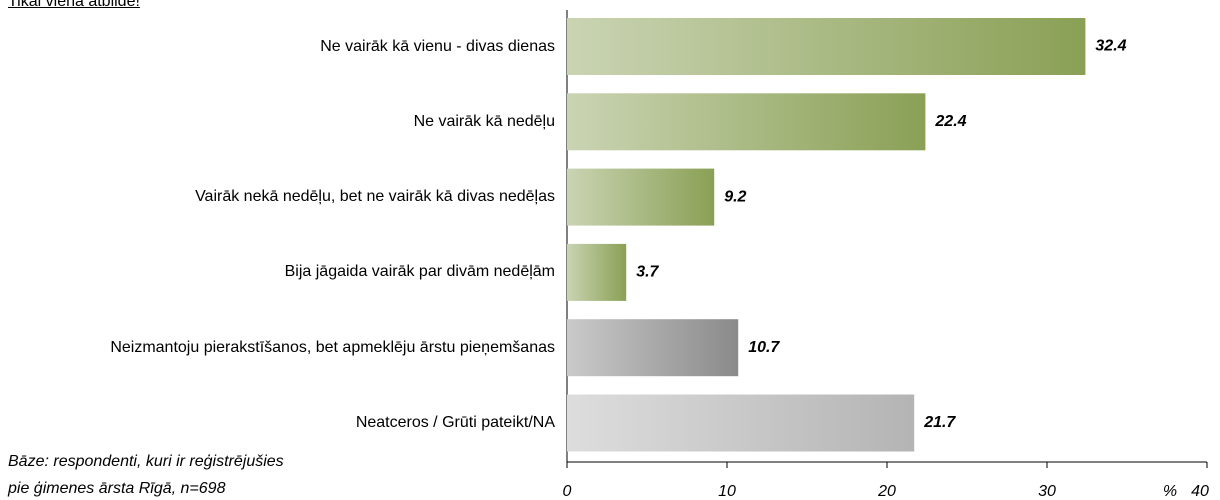 The height and width of the screenshot is (500, 1220). I want to click on category-label-box: Neatceros / Grūti pateikt/NA, so click(455, 423).